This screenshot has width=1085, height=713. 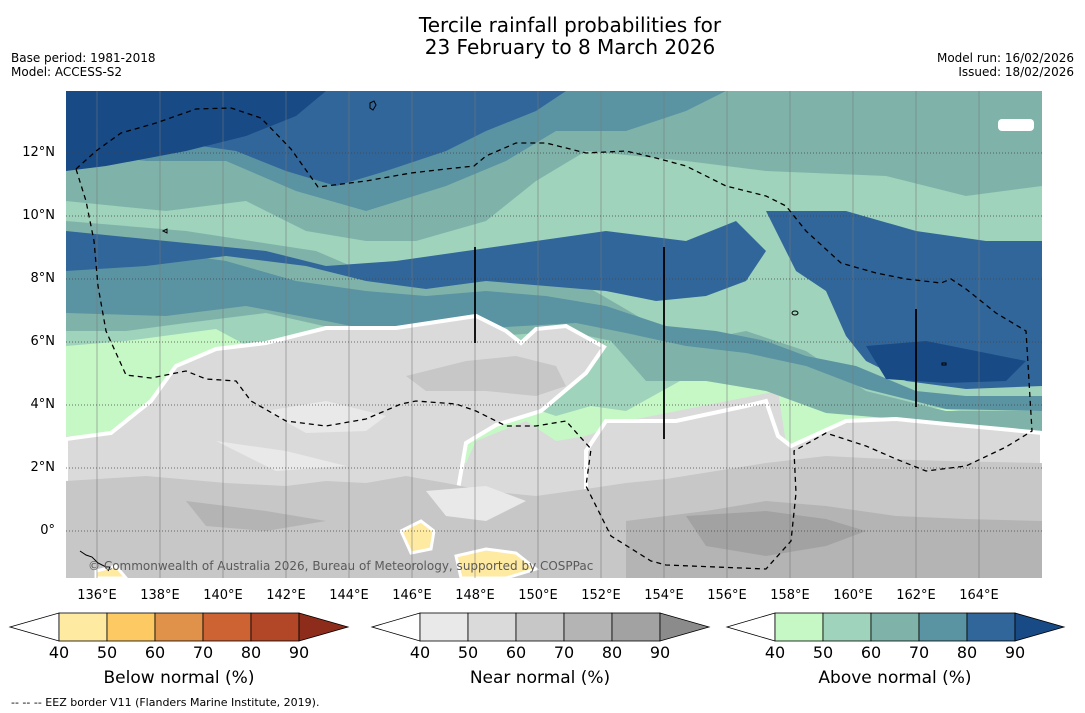 What do you see at coordinates (286, 595) in the screenshot?
I see `lon-label-142e: 142°E` at bounding box center [286, 595].